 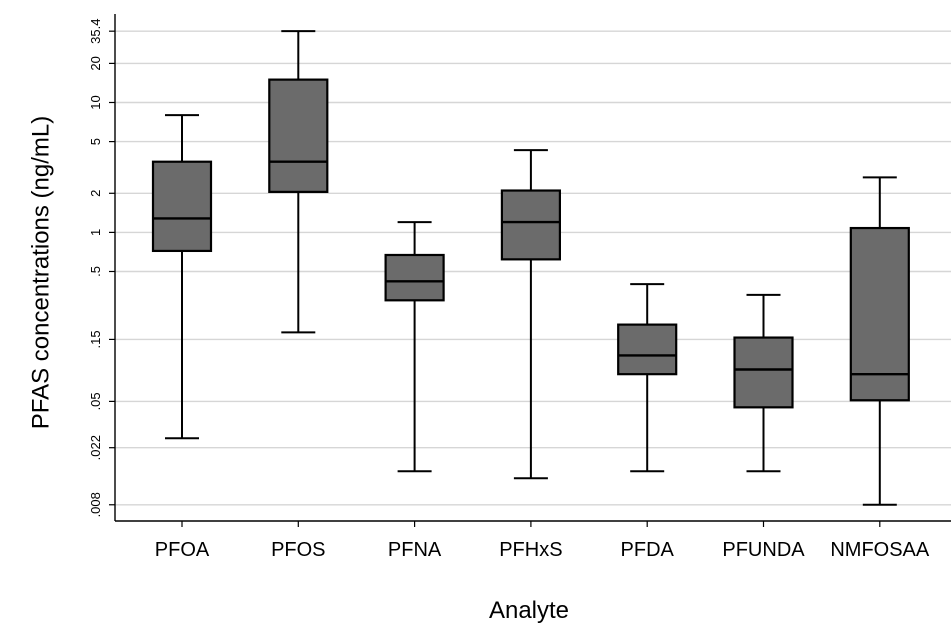 I want to click on box-plot-pfda, so click(x=647, y=378).